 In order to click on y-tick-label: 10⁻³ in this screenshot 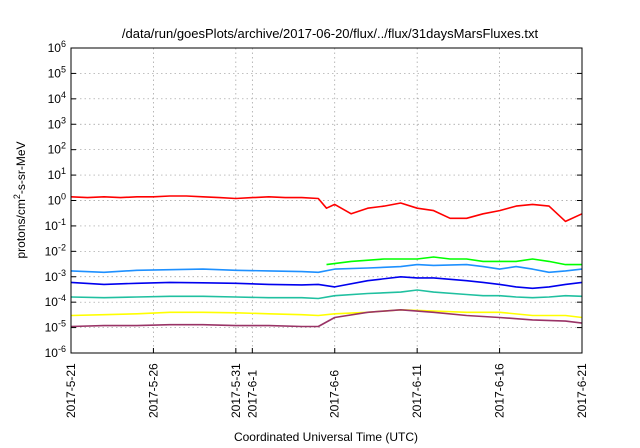, I will do `click(55, 276)`.